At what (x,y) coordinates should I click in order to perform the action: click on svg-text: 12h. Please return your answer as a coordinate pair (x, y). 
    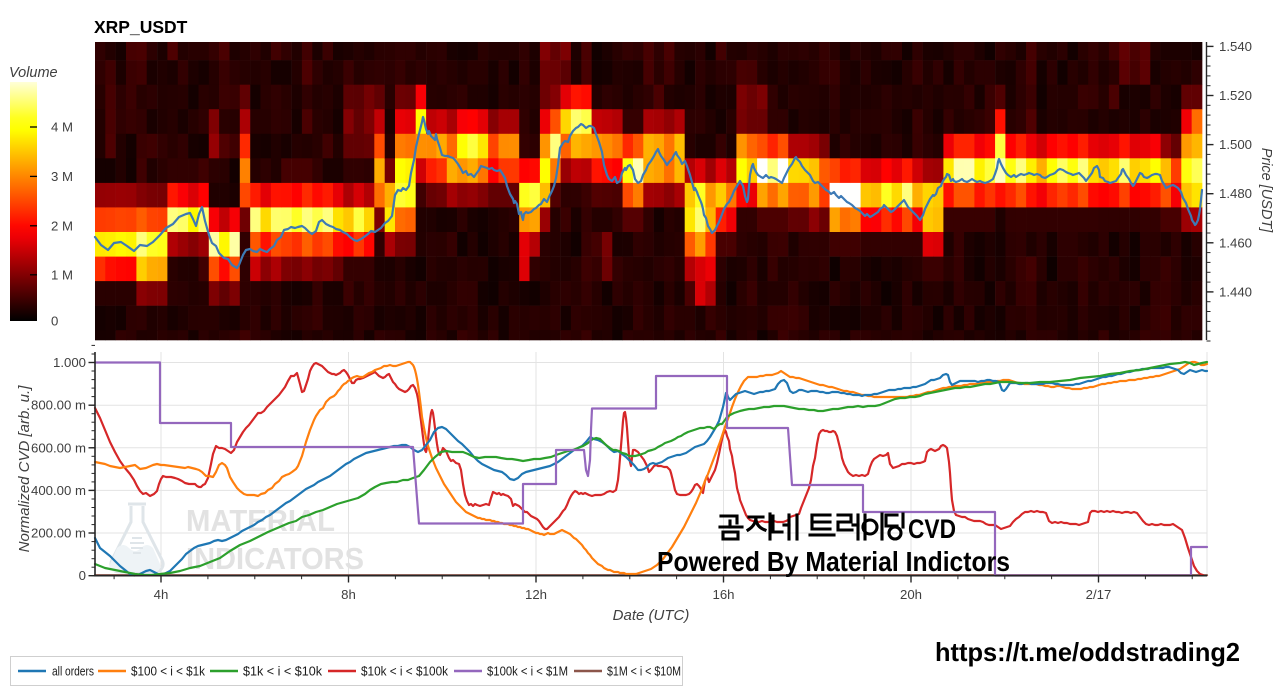
    Looking at the image, I should click on (536, 594).